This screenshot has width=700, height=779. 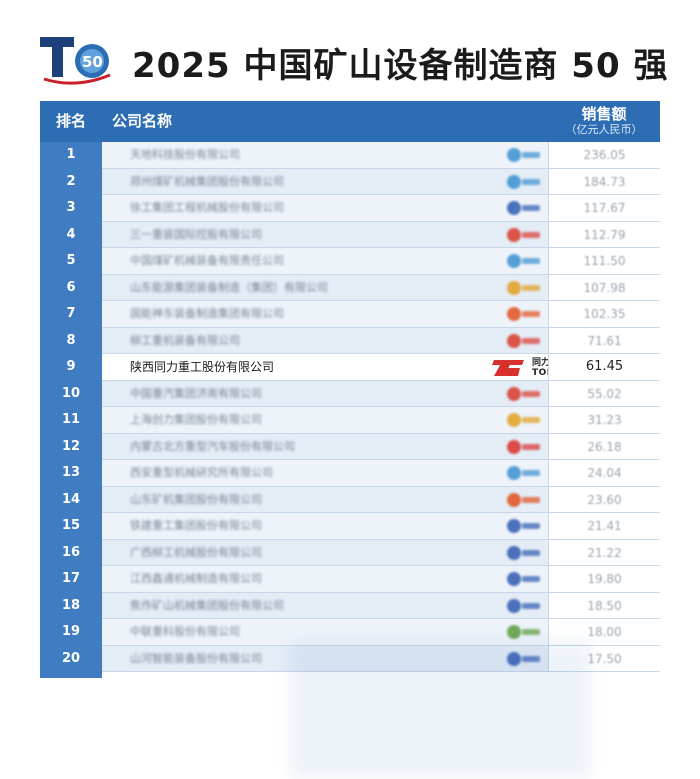 I want to click on sales-value: 102.35, so click(x=604, y=314).